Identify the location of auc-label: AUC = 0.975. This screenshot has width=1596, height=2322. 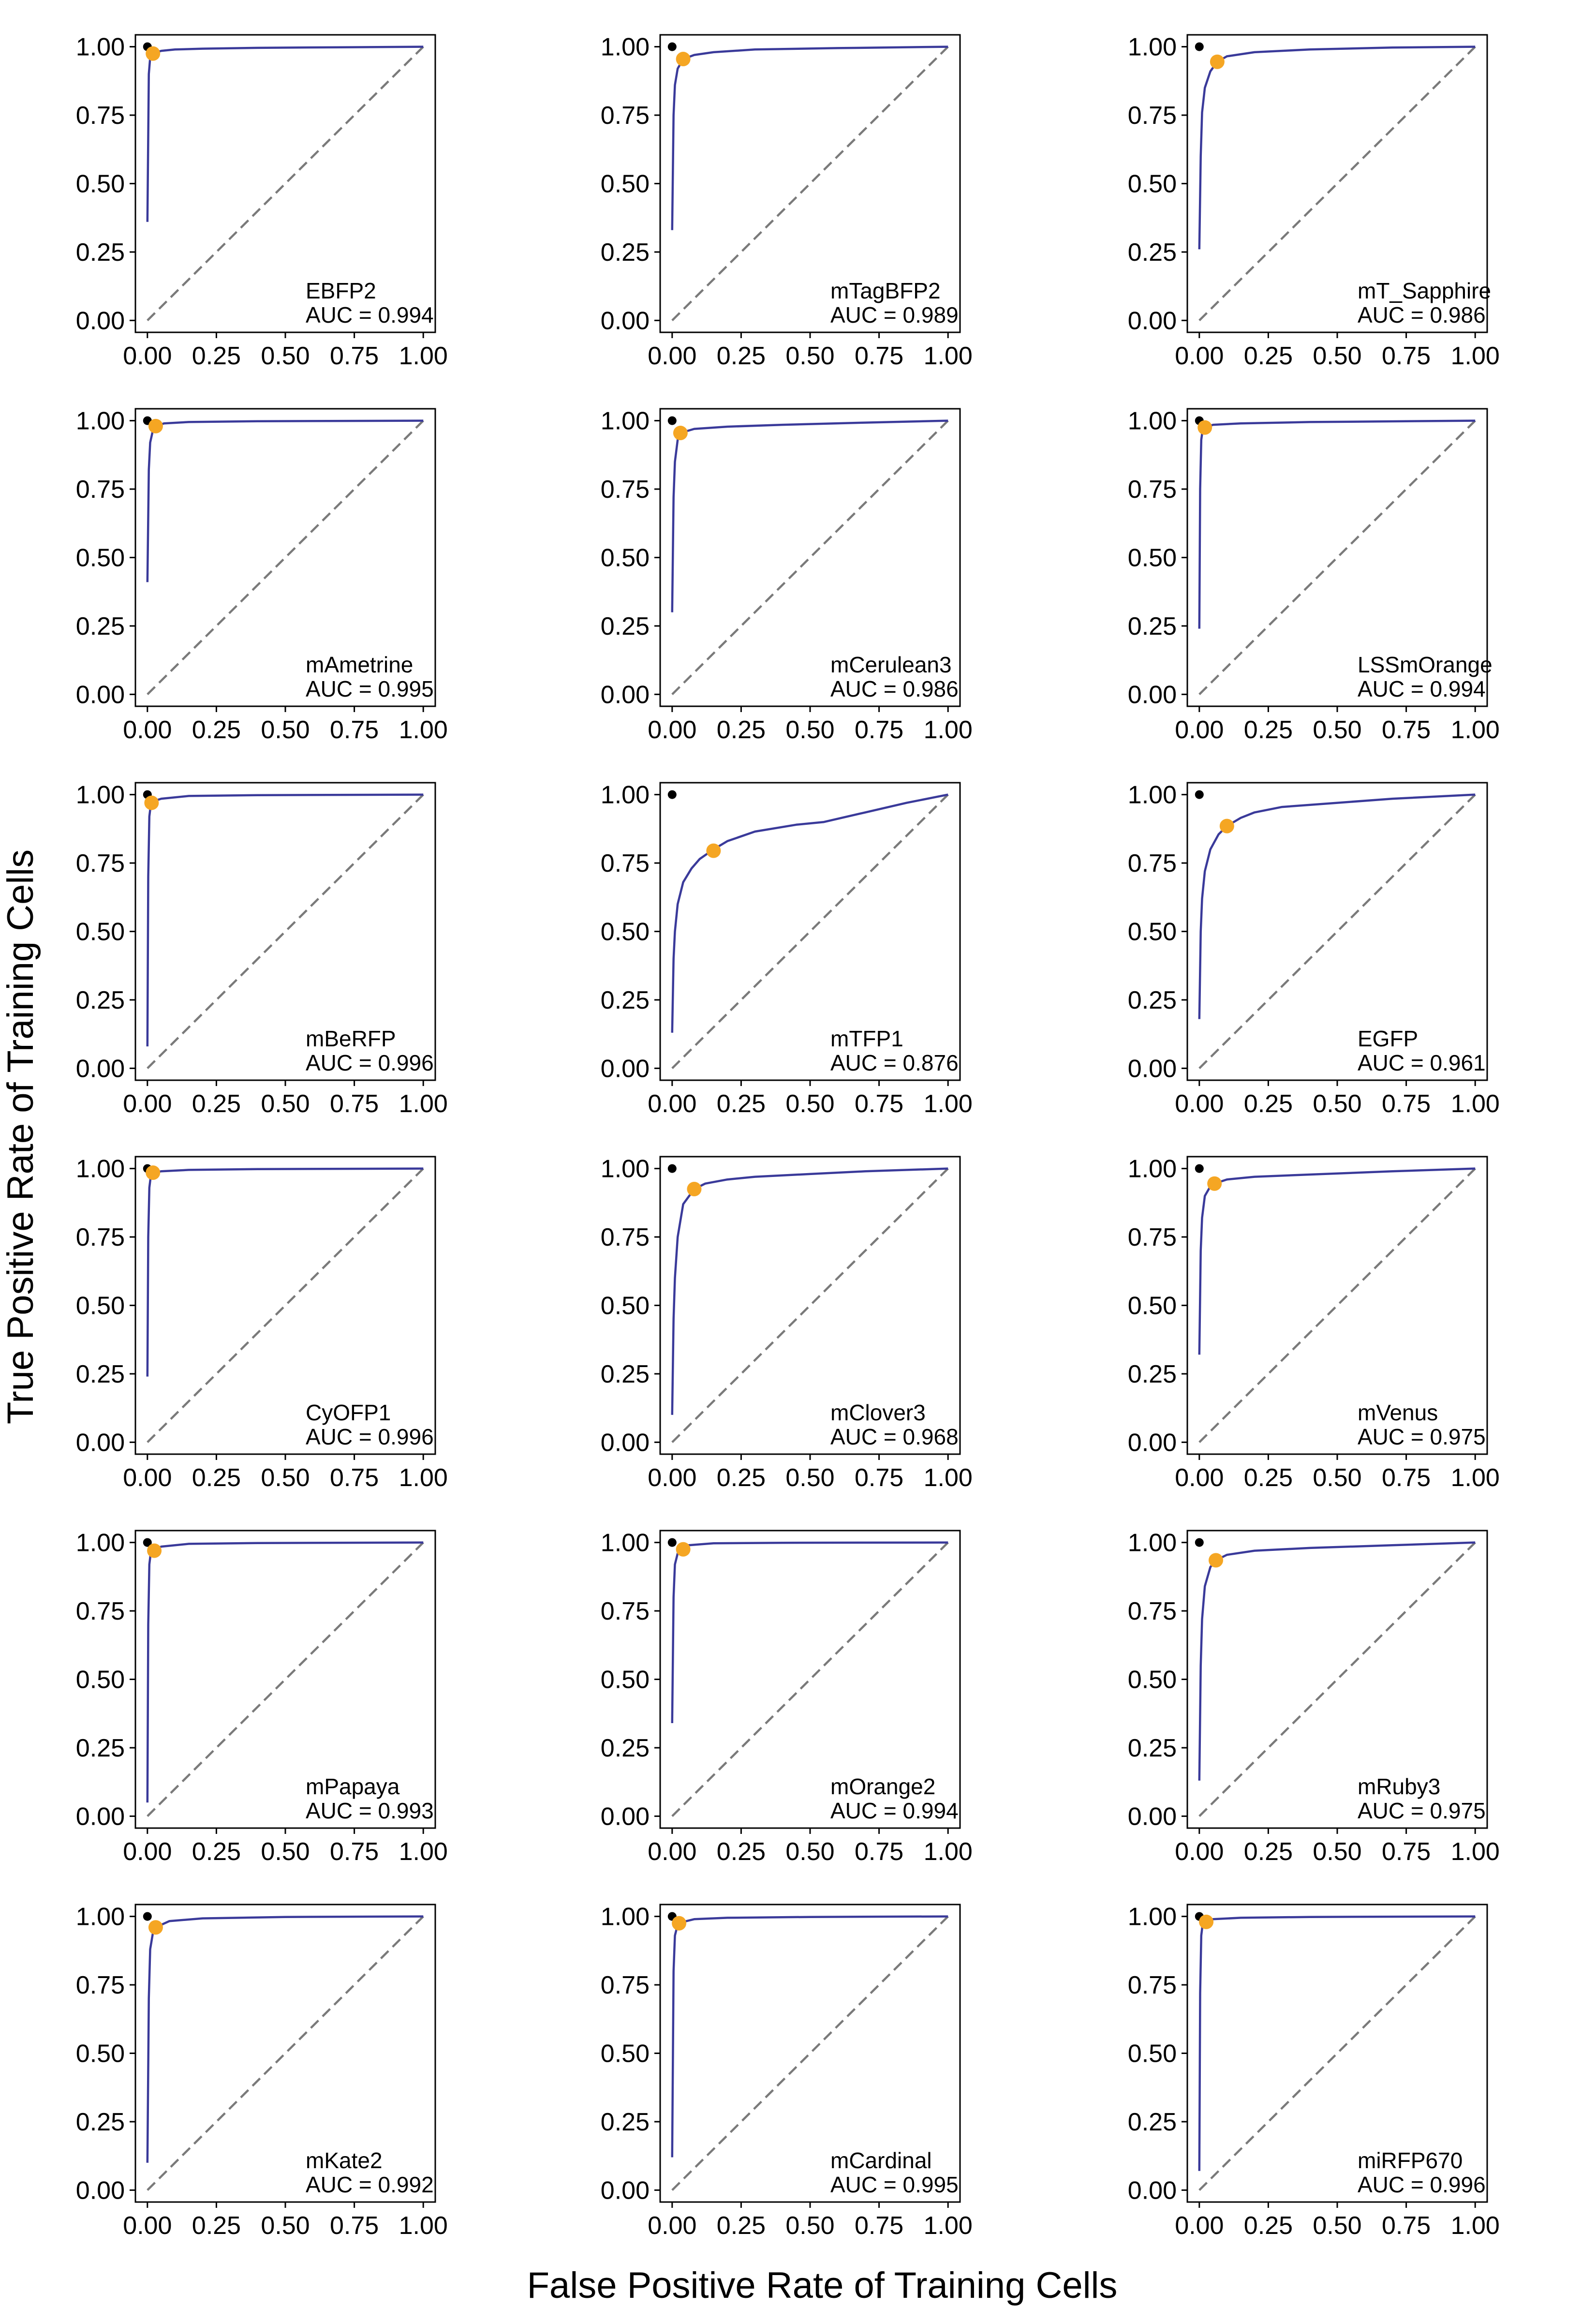
(1422, 1436).